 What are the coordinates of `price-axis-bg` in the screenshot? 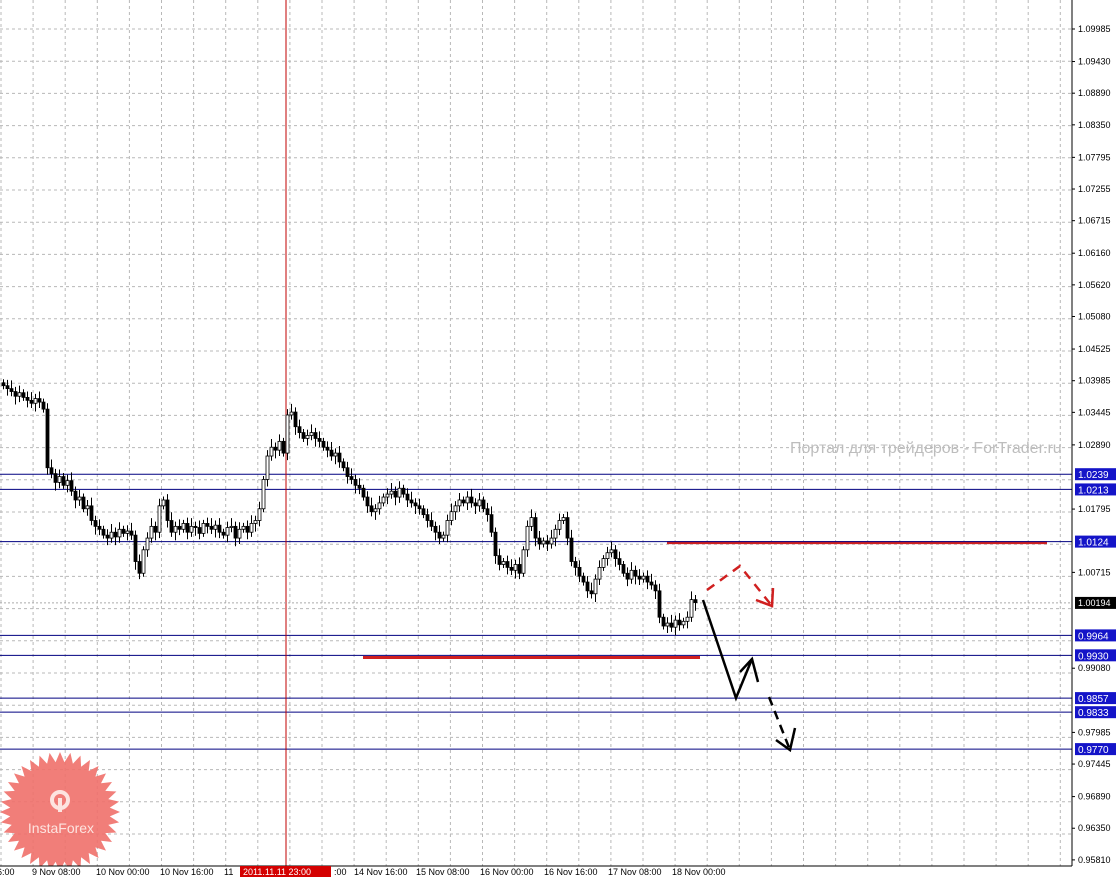 It's located at (1094, 438).